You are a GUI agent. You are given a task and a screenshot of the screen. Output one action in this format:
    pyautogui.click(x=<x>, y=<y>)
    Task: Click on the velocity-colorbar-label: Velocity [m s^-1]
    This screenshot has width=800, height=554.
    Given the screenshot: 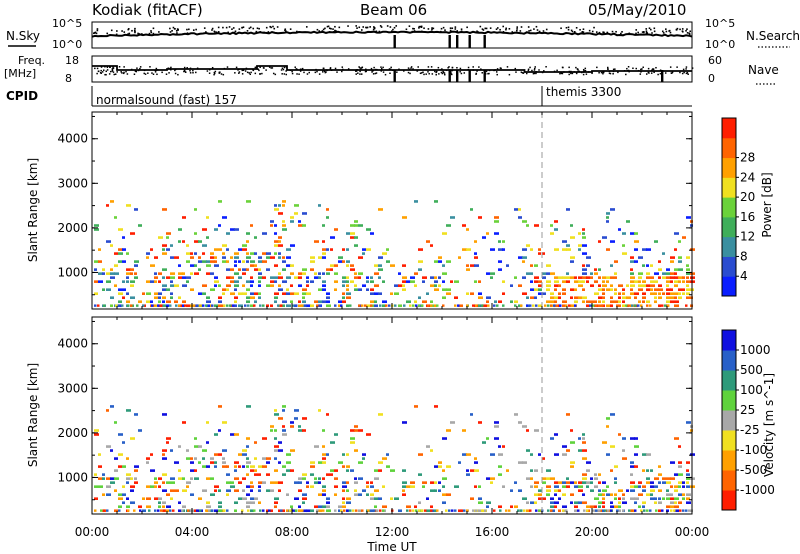 What is the action you would take?
    pyautogui.click(x=769, y=425)
    